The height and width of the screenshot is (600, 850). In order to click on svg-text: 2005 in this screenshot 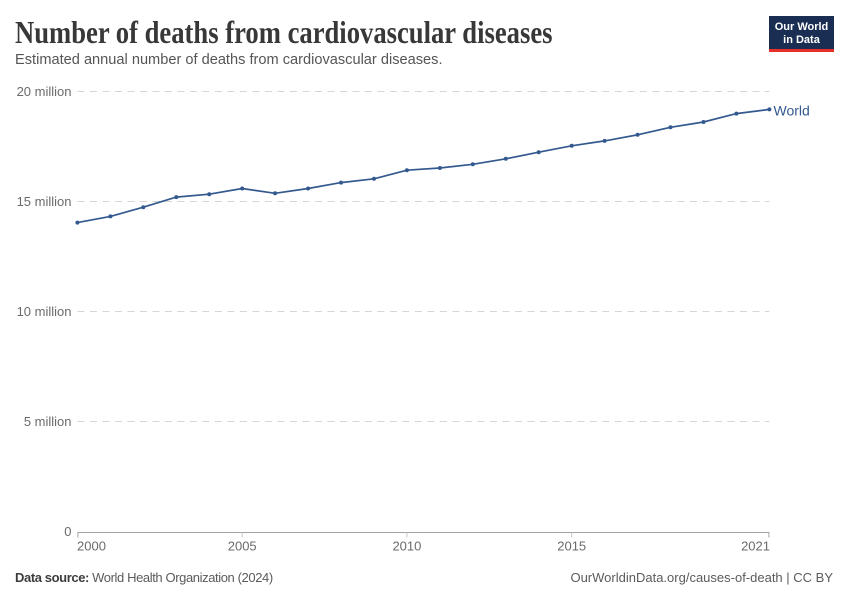, I will do `click(242, 545)`.